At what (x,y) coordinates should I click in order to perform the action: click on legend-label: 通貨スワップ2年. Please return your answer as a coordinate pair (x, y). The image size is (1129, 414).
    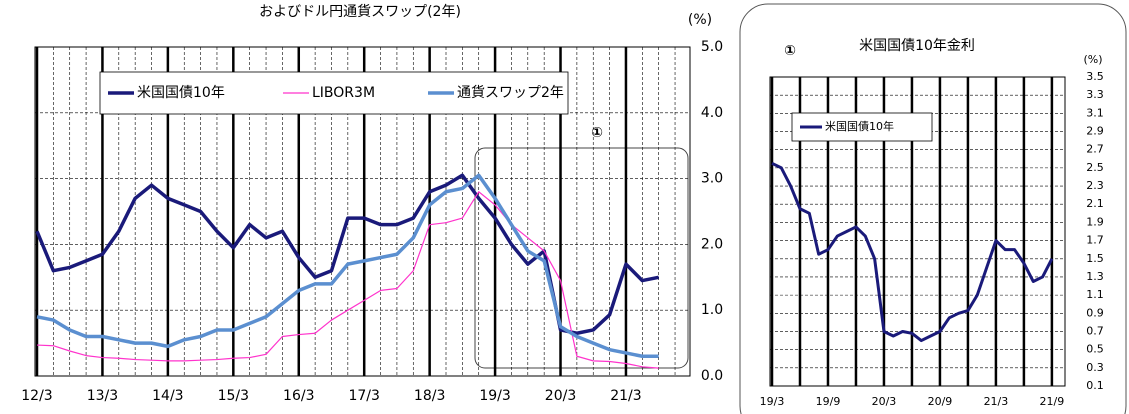
    Looking at the image, I should click on (510, 92).